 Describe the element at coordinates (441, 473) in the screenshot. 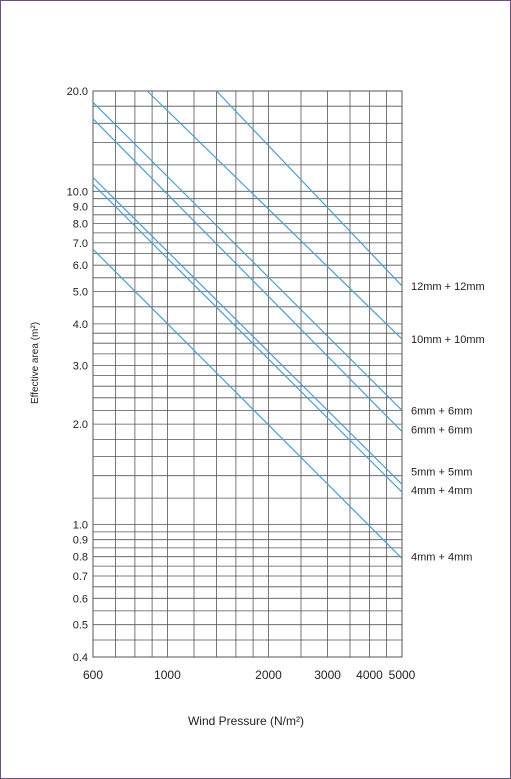

I see `series-label: 5mm + 5mm` at that location.